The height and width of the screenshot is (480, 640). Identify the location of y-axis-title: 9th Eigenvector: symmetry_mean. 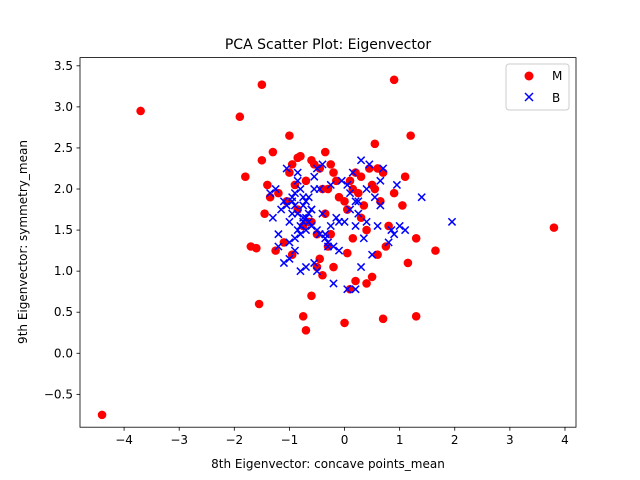
(23, 242).